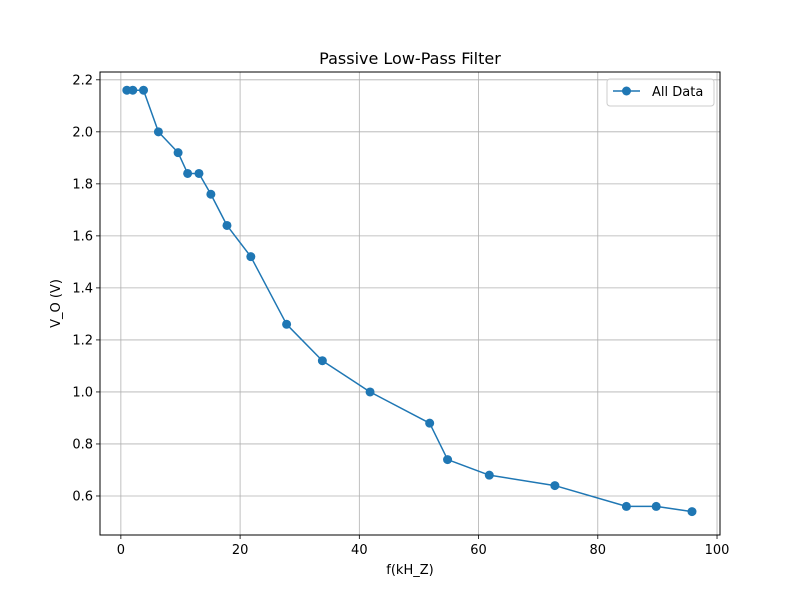  What do you see at coordinates (409, 570) in the screenshot?
I see `x-axis-label: f(kH_Z)` at bounding box center [409, 570].